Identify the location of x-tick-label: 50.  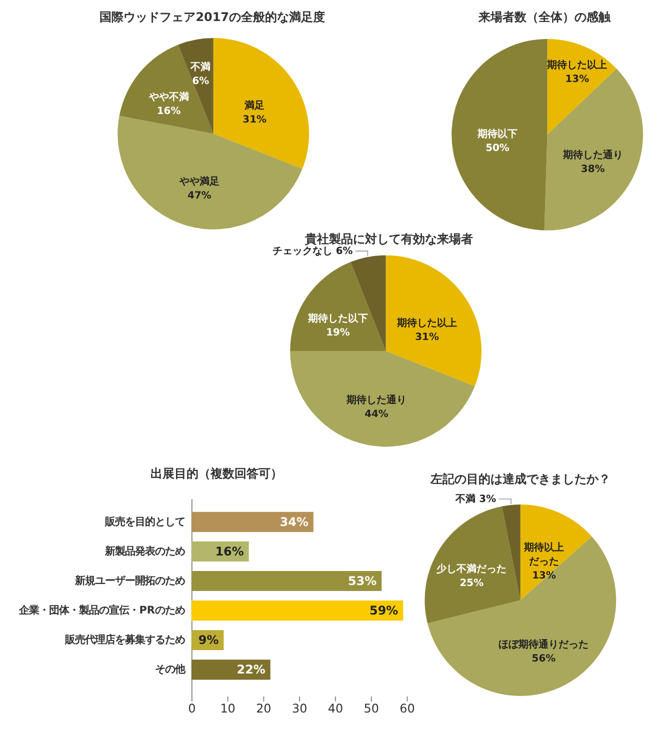
(371, 708).